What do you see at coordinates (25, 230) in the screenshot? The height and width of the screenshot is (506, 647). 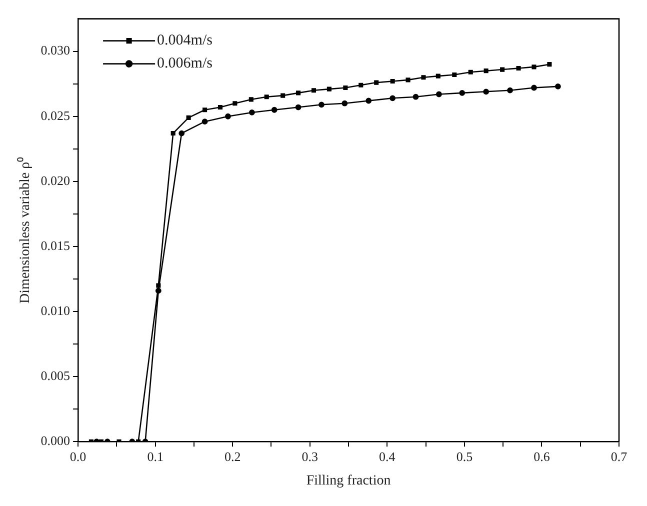 I see `y-axis-title: Dimensionless variable ρ⁰` at bounding box center [25, 230].